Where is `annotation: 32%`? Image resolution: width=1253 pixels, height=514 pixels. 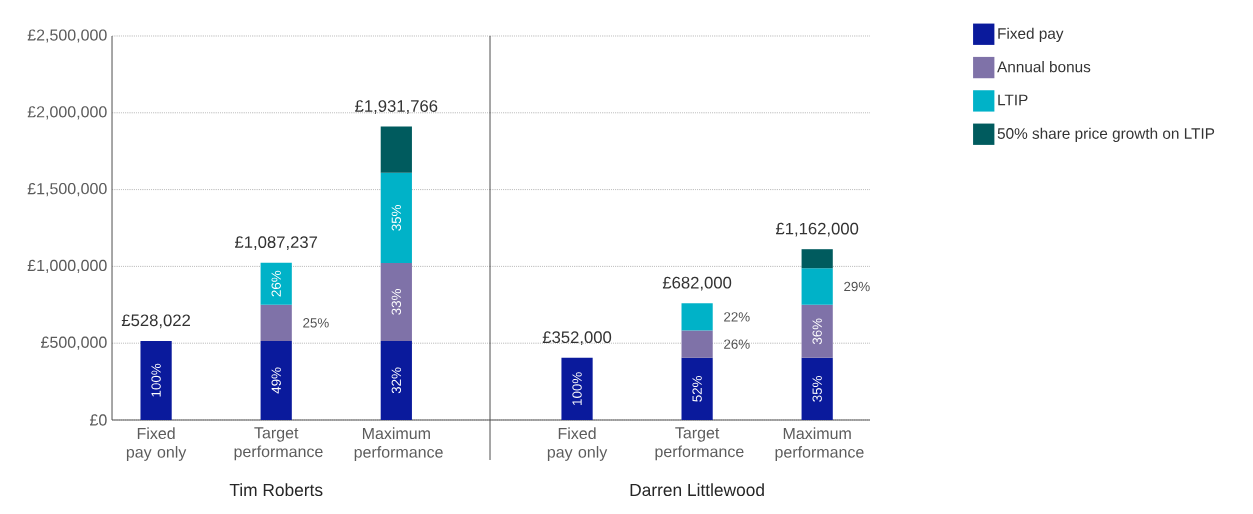
annotation: 32% is located at coordinates (396, 380).